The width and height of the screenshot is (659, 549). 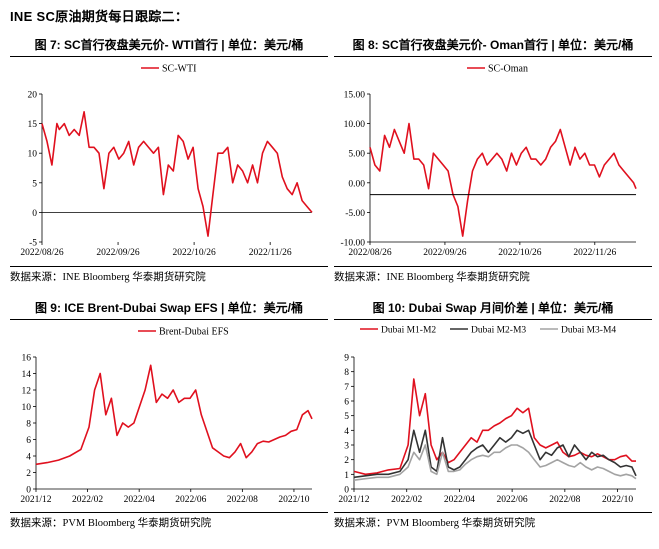 What do you see at coordinates (179, 69) in the screenshot?
I see `legend-label: SC-WTI` at bounding box center [179, 69].